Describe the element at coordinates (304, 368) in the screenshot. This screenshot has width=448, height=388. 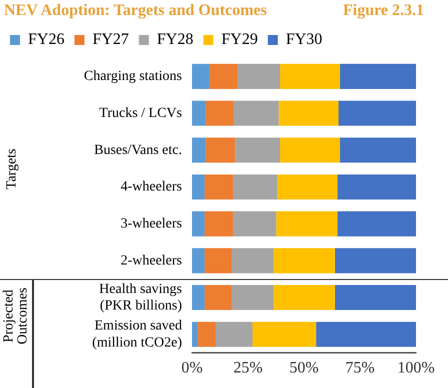
I see `x-tick-label: 50%` at that location.